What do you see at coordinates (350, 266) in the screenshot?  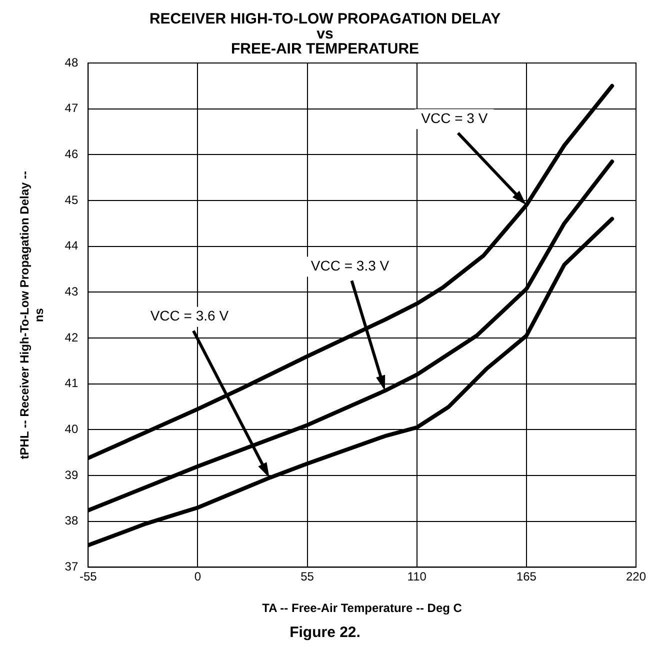 I see `annotation: VCC = 3.3 V` at bounding box center [350, 266].